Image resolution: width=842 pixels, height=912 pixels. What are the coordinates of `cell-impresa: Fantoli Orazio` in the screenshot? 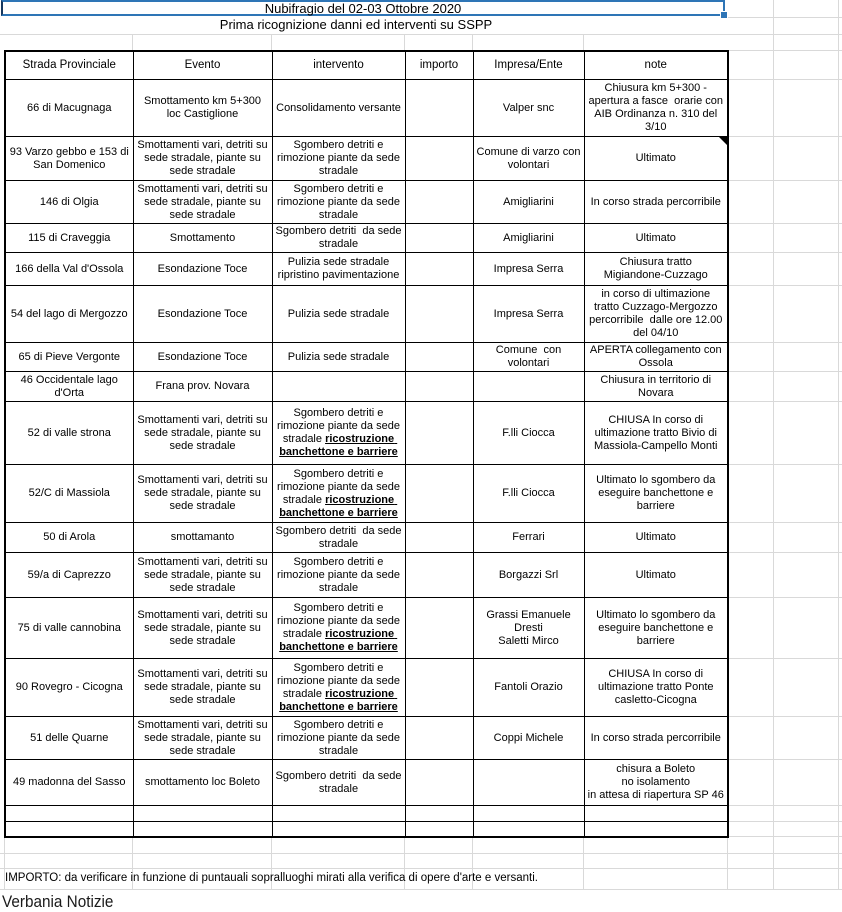 It's located at (528, 687).